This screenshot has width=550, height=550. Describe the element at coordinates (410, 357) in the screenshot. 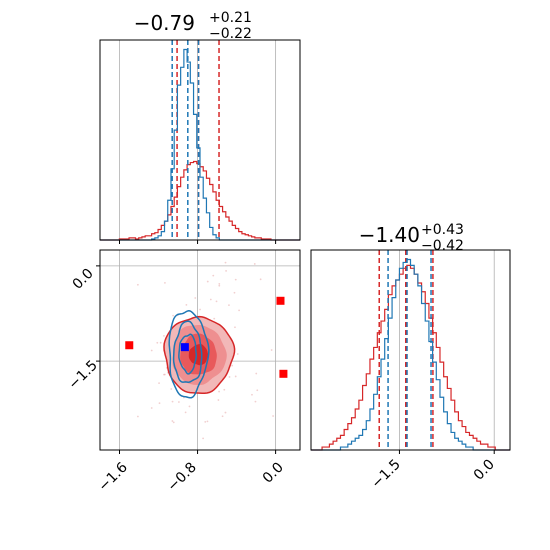

I see `hist-y-series-0-step` at that location.